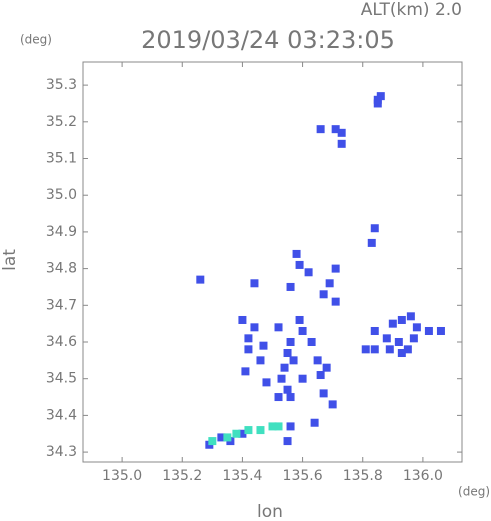 The width and height of the screenshot is (491, 521). What do you see at coordinates (303, 476) in the screenshot?
I see `x-tick-label: 135.6` at bounding box center [303, 476].